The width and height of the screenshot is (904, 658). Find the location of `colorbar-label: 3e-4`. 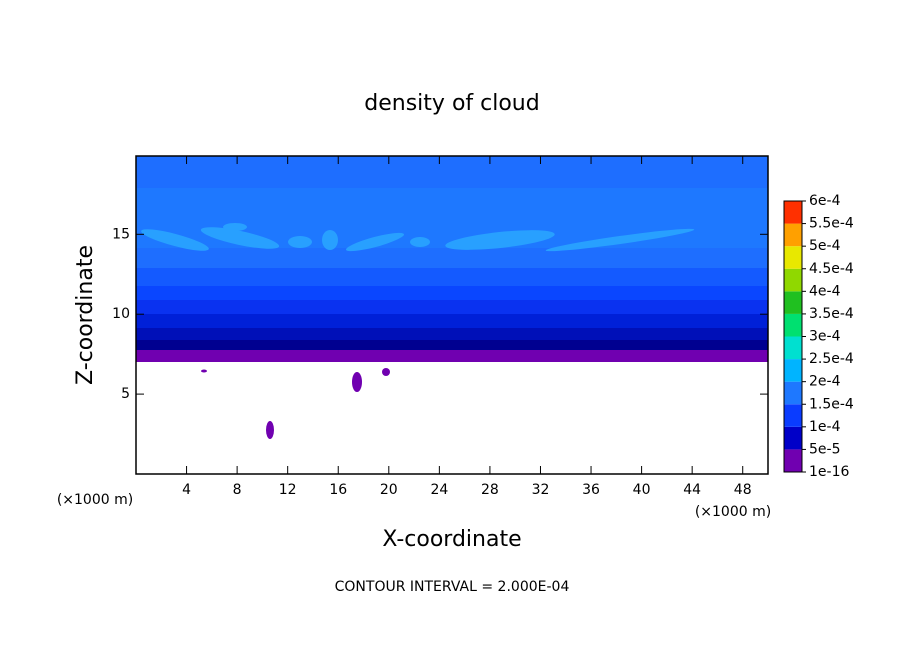

colorbar-label: 3e-4 is located at coordinates (825, 337).